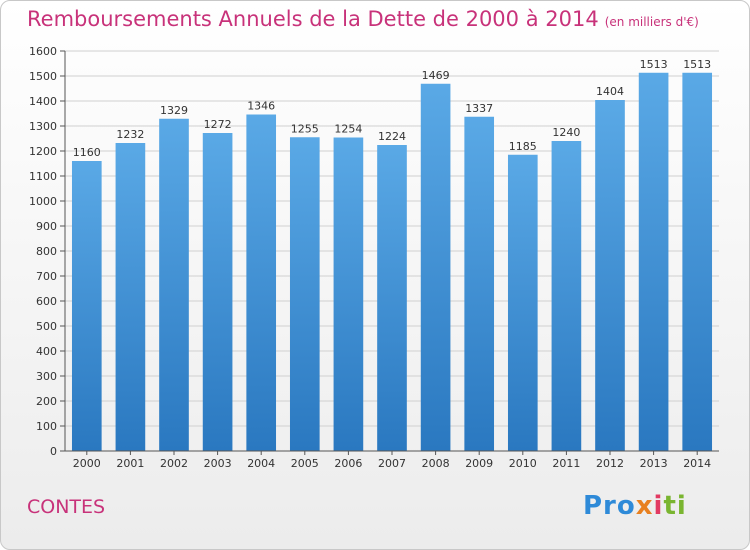  What do you see at coordinates (566, 463) in the screenshot?
I see `x-tick-label-2011: 2011` at bounding box center [566, 463].